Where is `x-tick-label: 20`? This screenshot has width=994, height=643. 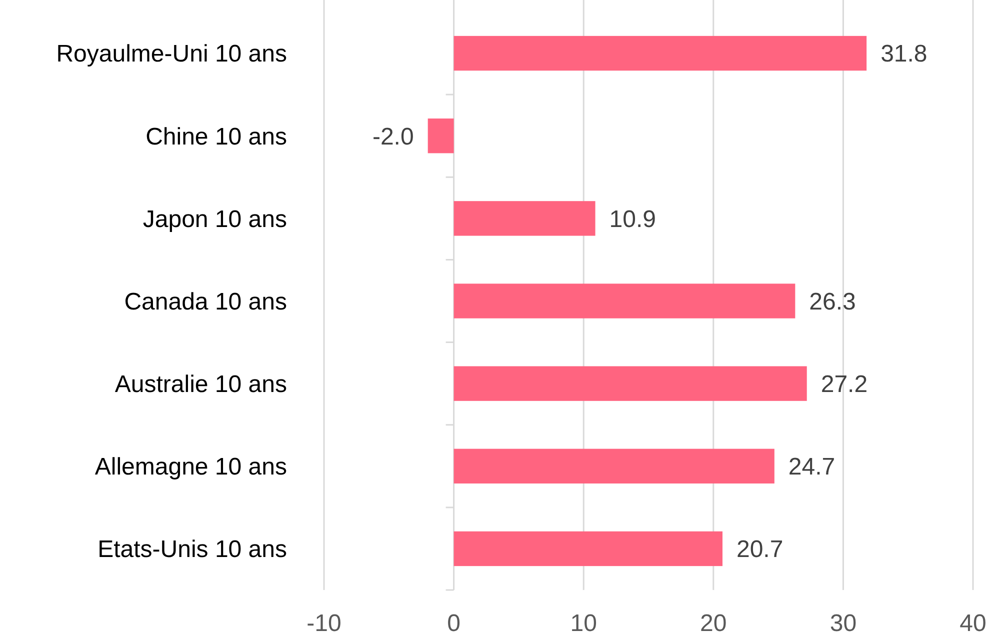 x-tick-label: 20 is located at coordinates (713, 623).